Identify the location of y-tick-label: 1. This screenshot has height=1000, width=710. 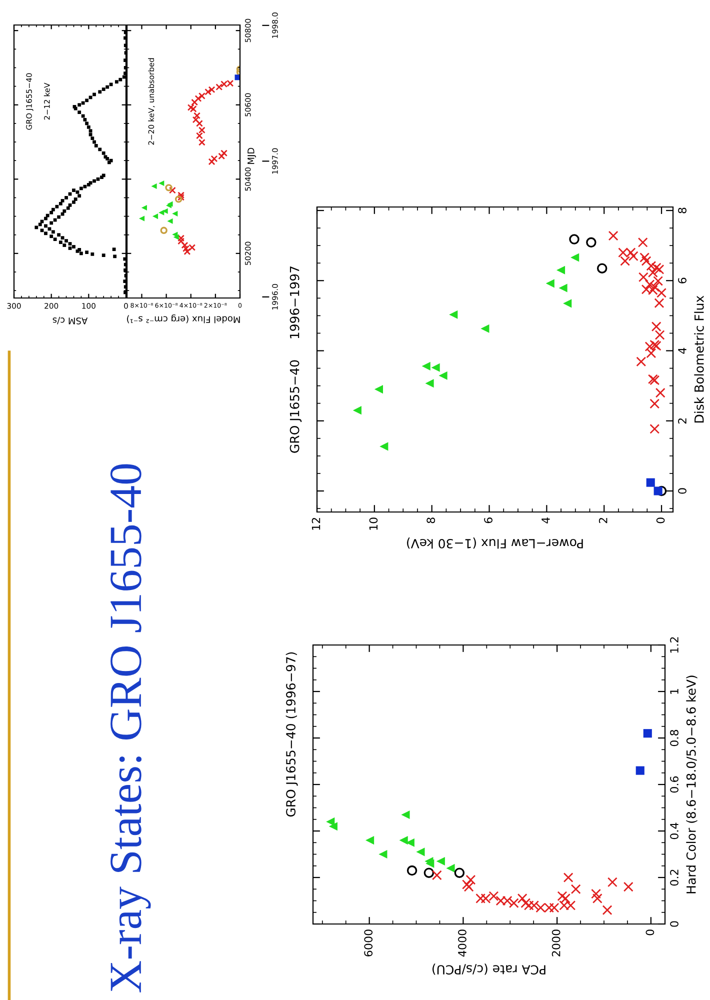
(674, 691).